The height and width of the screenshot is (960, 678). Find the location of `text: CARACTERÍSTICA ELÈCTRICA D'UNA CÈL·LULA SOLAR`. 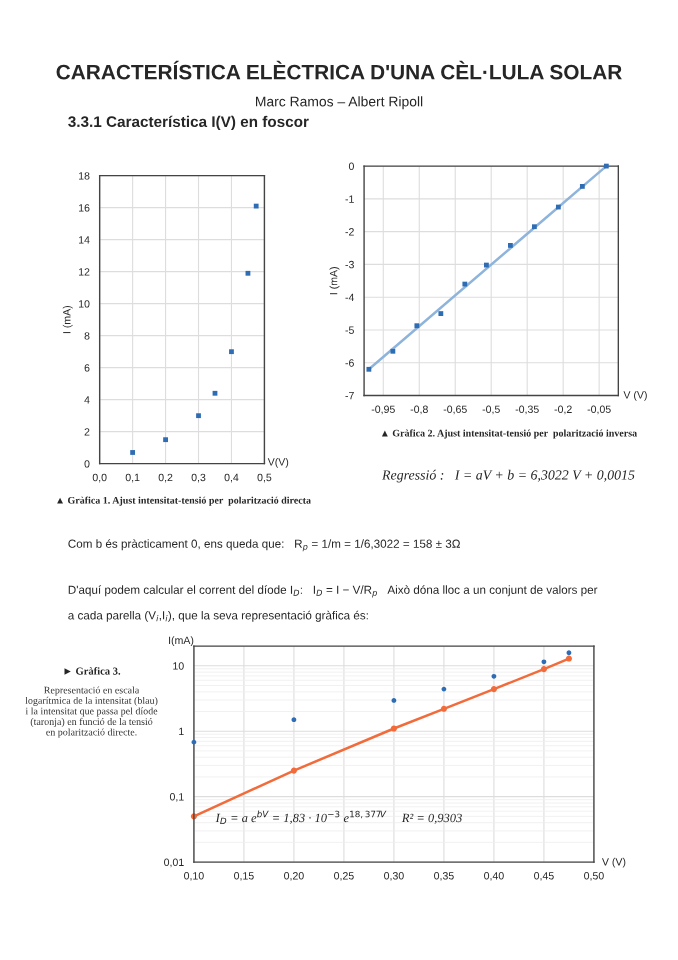

text: CARACTERÍSTICA ELÈCTRICA D'UNA CÈL·LULA SOLAR is located at coordinates (339, 70).